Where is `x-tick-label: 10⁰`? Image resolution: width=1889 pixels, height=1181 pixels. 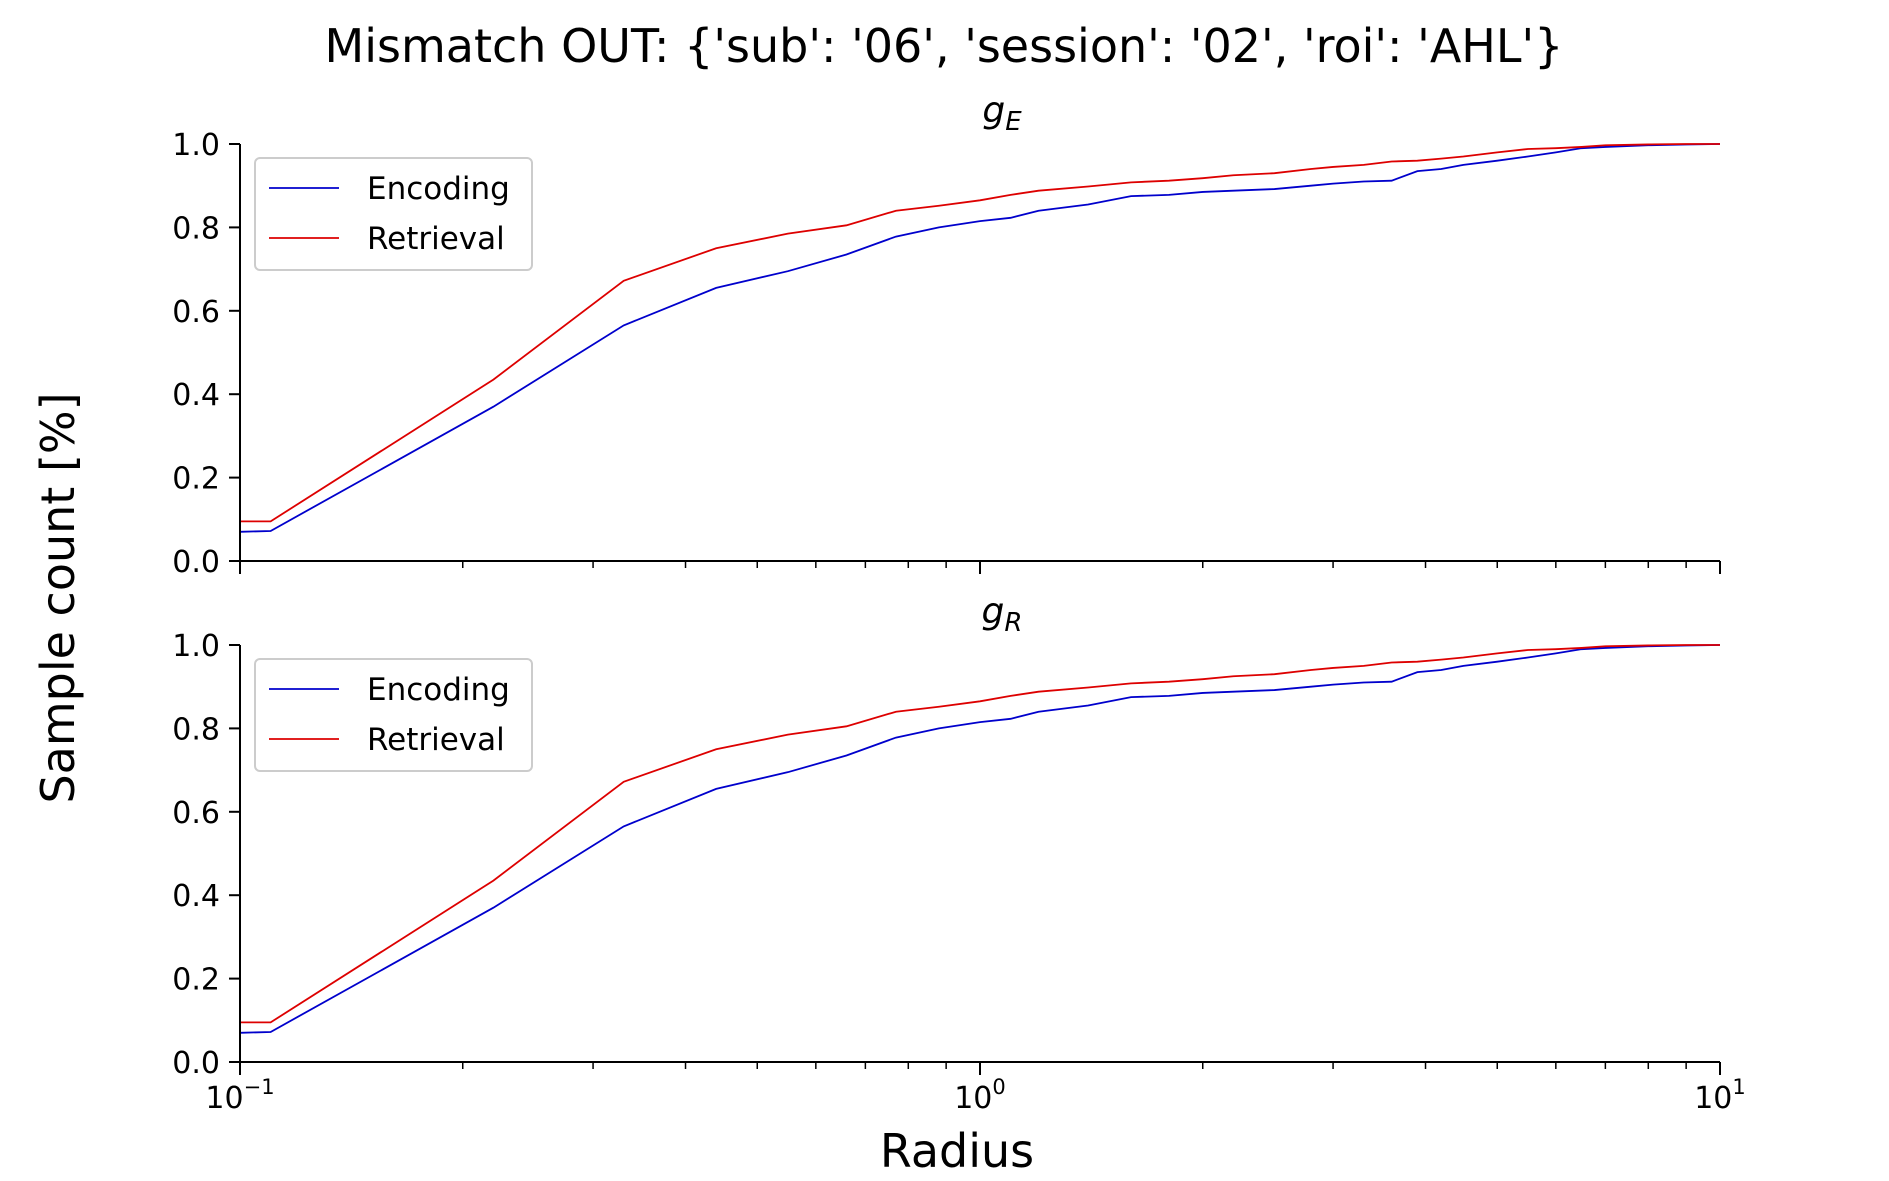 x-tick-label: 10⁰ is located at coordinates (980, 1095).